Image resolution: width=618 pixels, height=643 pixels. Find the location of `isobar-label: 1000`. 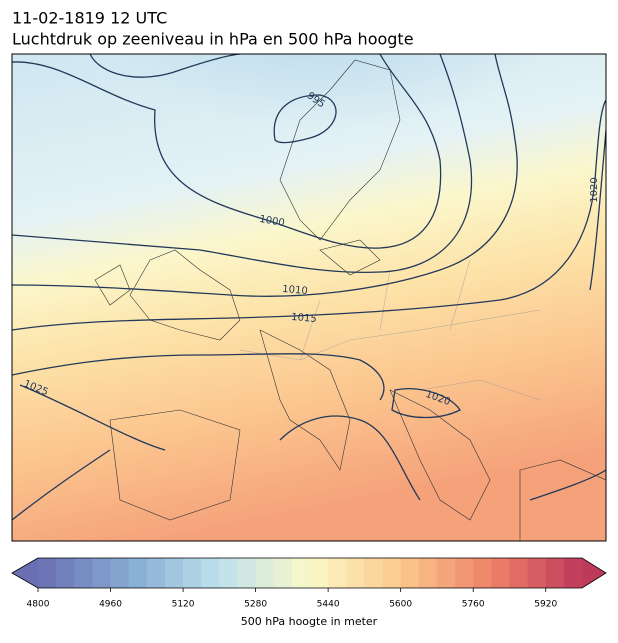

isobar-label: 1000 is located at coordinates (271, 221).